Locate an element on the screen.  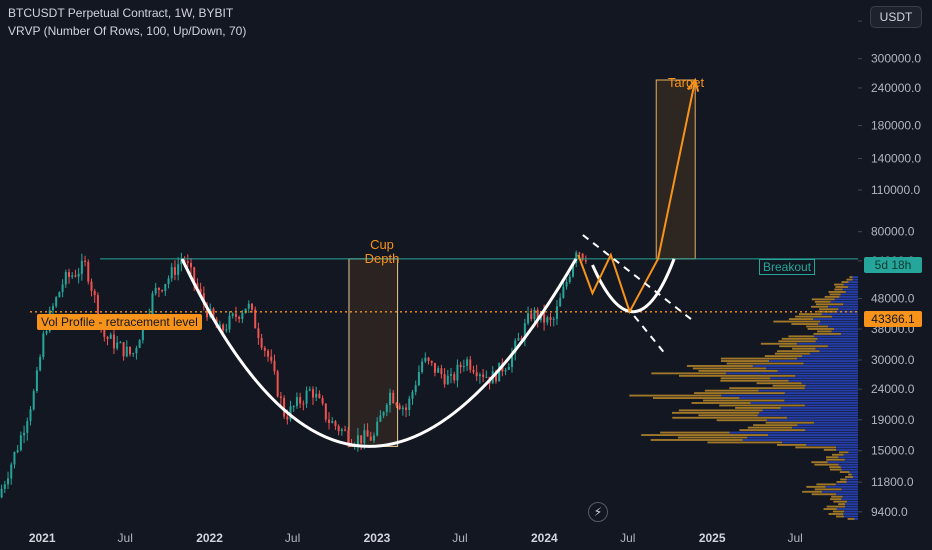
y-tick-label: 24000.0 is located at coordinates (893, 389).